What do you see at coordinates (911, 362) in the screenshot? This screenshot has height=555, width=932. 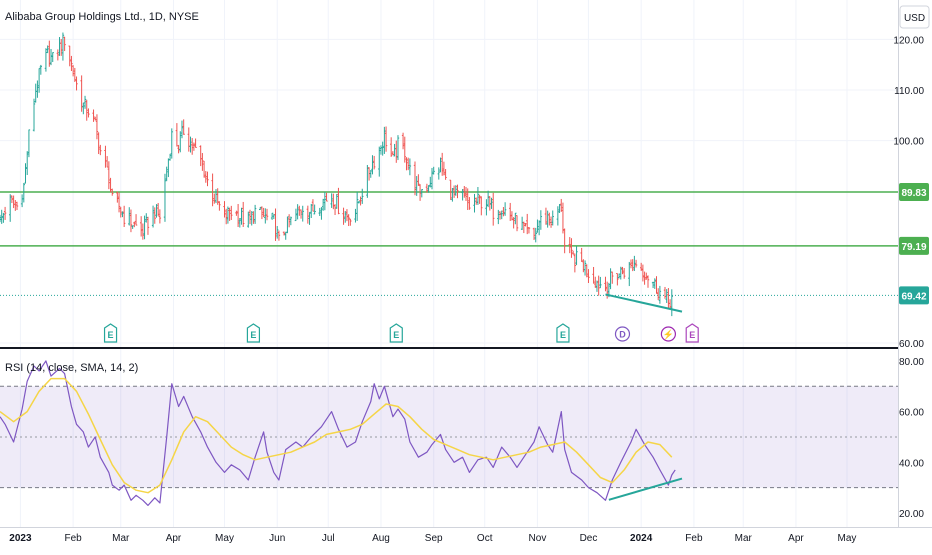 I see `rsi-tick-label: 80.00` at bounding box center [911, 362].